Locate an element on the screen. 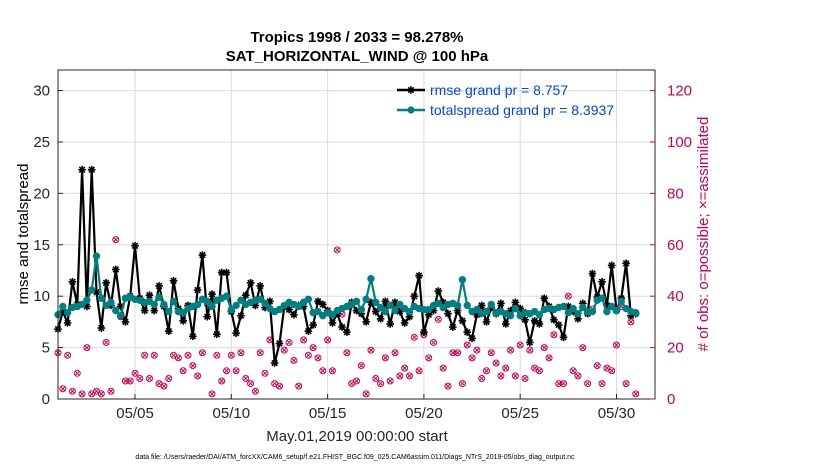 Image resolution: width=830 pixels, height=470 pixels. legend-totalspread-marker is located at coordinates (411, 110).